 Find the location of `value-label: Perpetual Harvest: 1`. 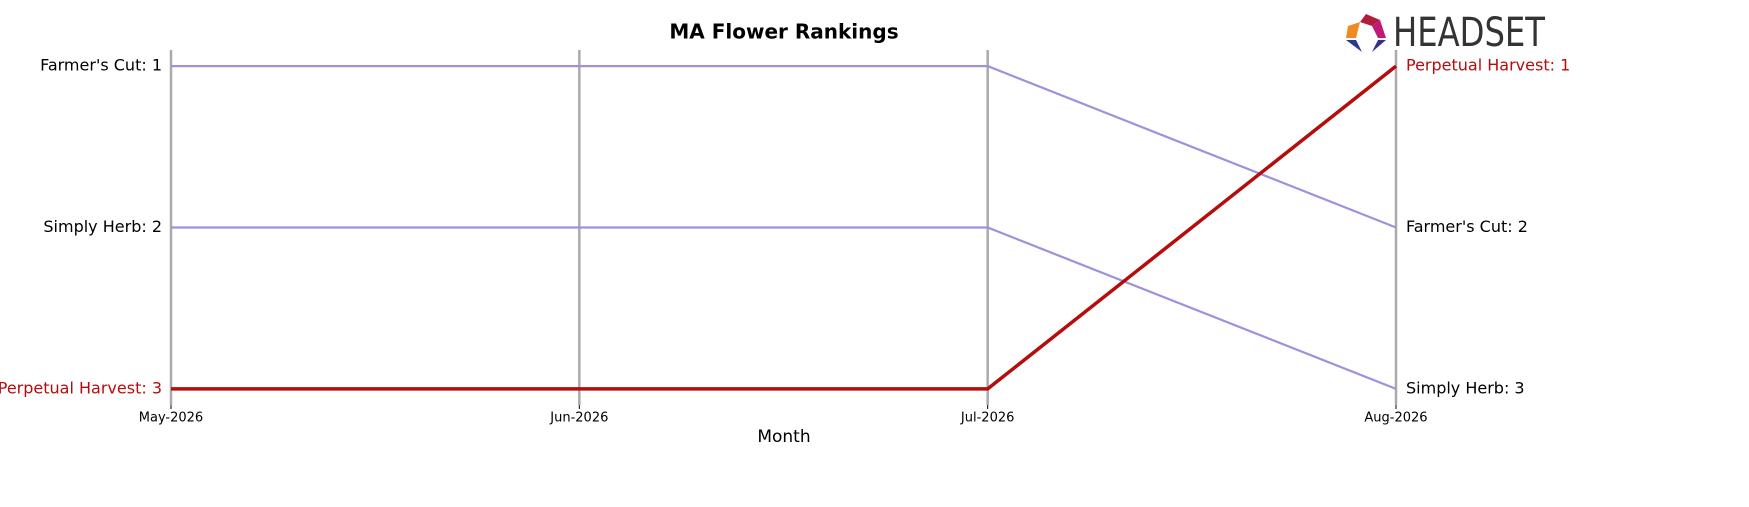

value-label: Perpetual Harvest: 1 is located at coordinates (1488, 65).